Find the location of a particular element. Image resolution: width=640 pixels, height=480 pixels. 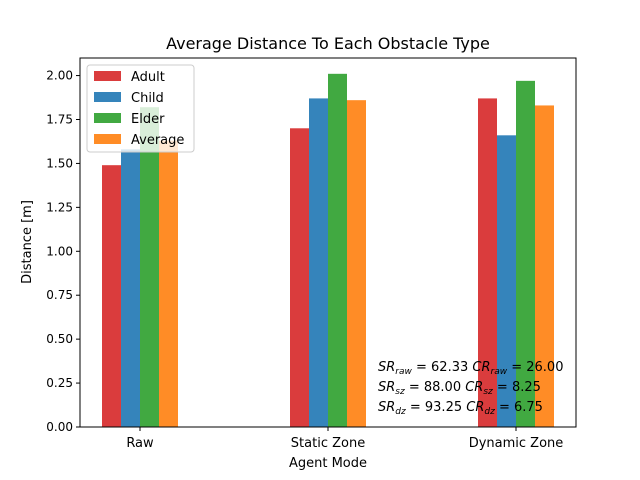

y-axis-label: Distance [m] is located at coordinates (27, 242).